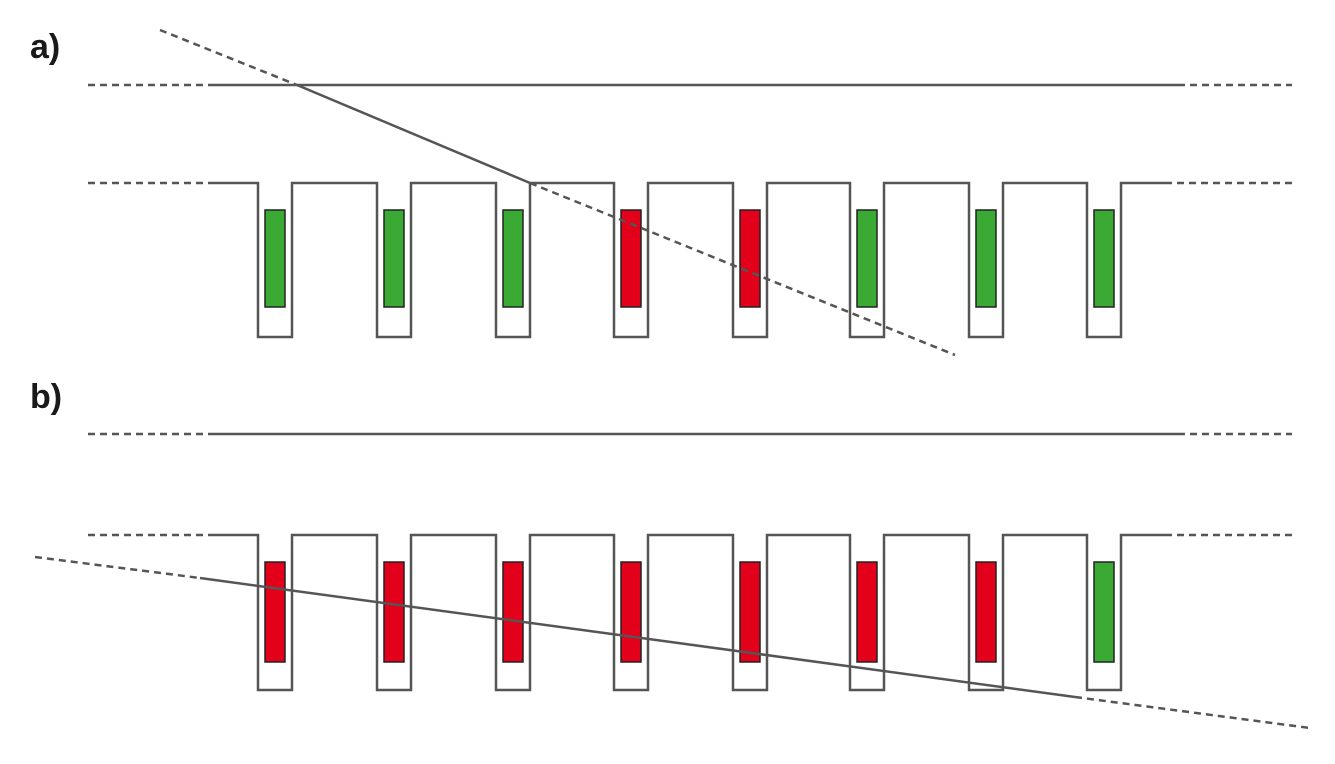 The image size is (1335, 764). I want to click on panel-b-cell-2-red, so click(394, 612).